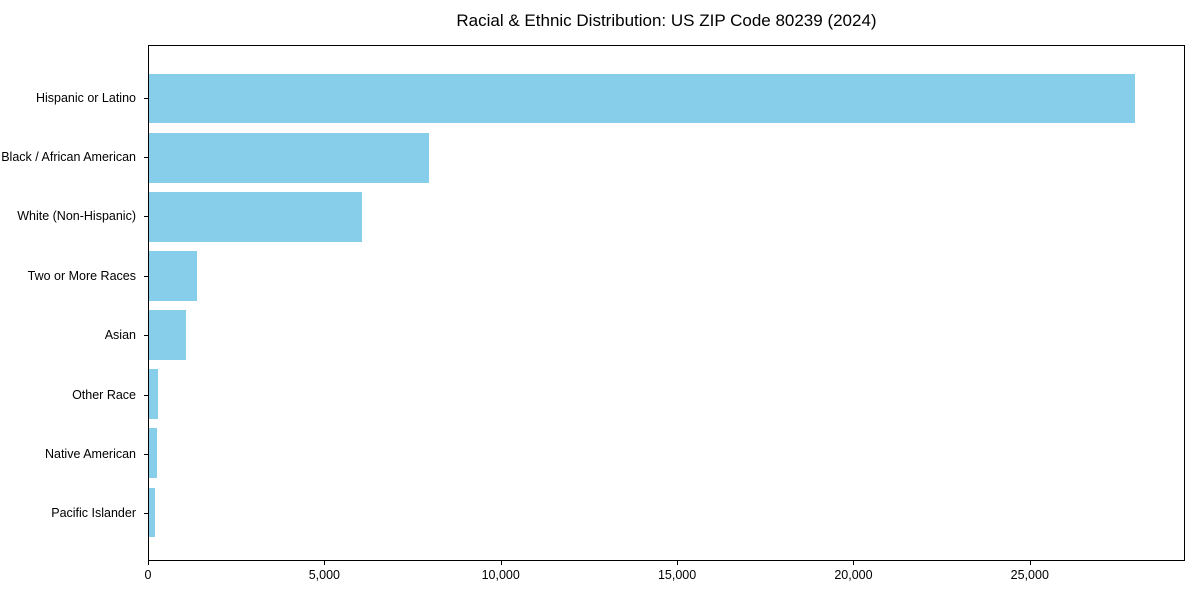 The width and height of the screenshot is (1200, 600). Describe the element at coordinates (255, 216) in the screenshot. I see `bar-white-non-hispanic` at that location.